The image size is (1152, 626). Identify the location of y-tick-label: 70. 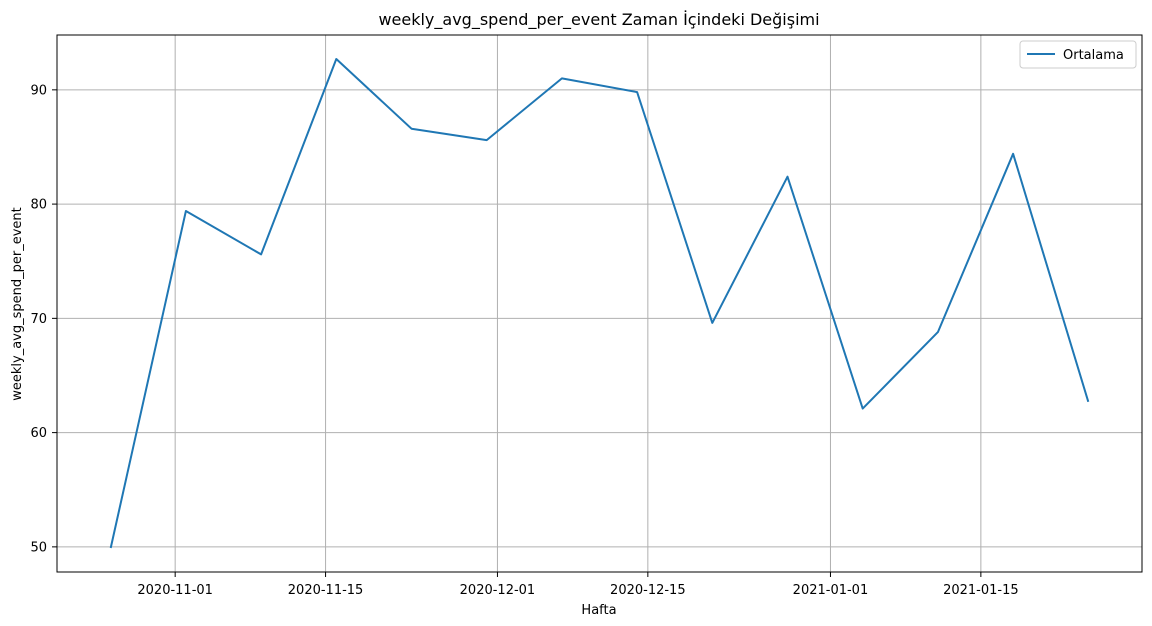
(38, 319).